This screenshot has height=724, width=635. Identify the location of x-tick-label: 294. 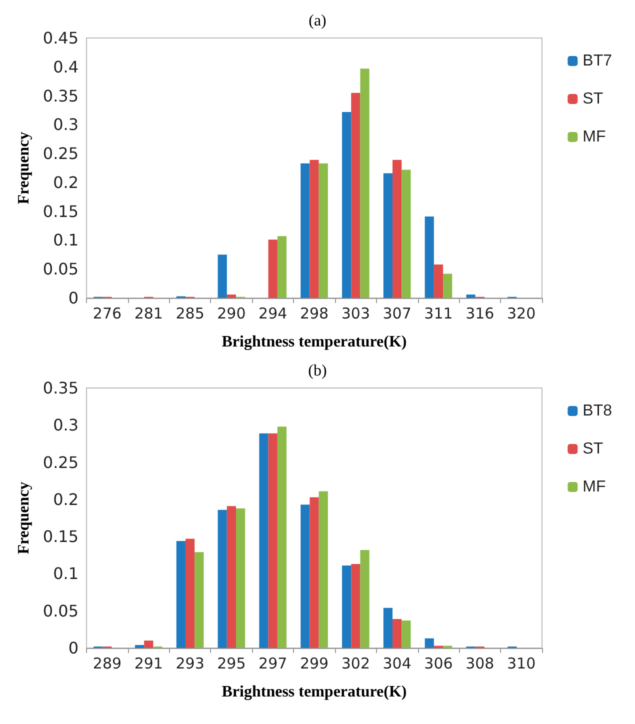
(273, 313).